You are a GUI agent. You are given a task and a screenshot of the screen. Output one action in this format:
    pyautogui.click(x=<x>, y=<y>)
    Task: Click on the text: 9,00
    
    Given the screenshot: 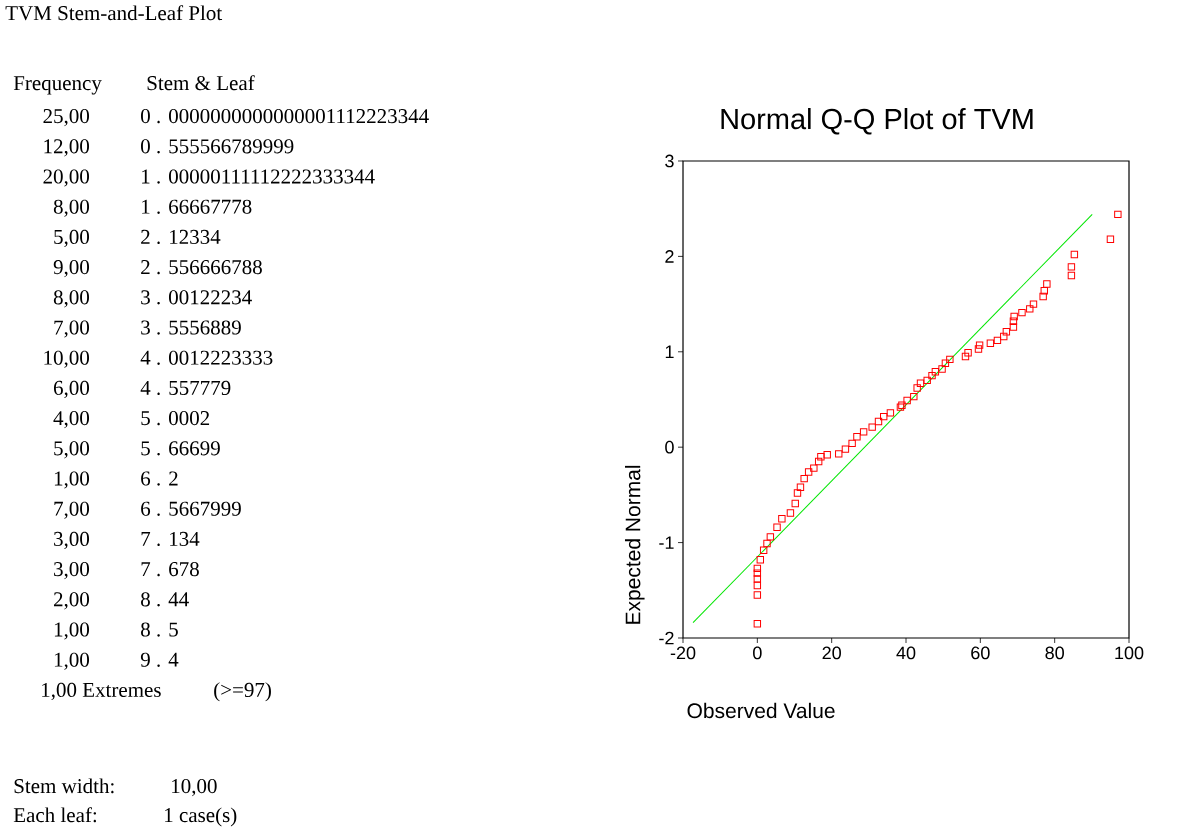 What is the action you would take?
    pyautogui.click(x=71, y=269)
    